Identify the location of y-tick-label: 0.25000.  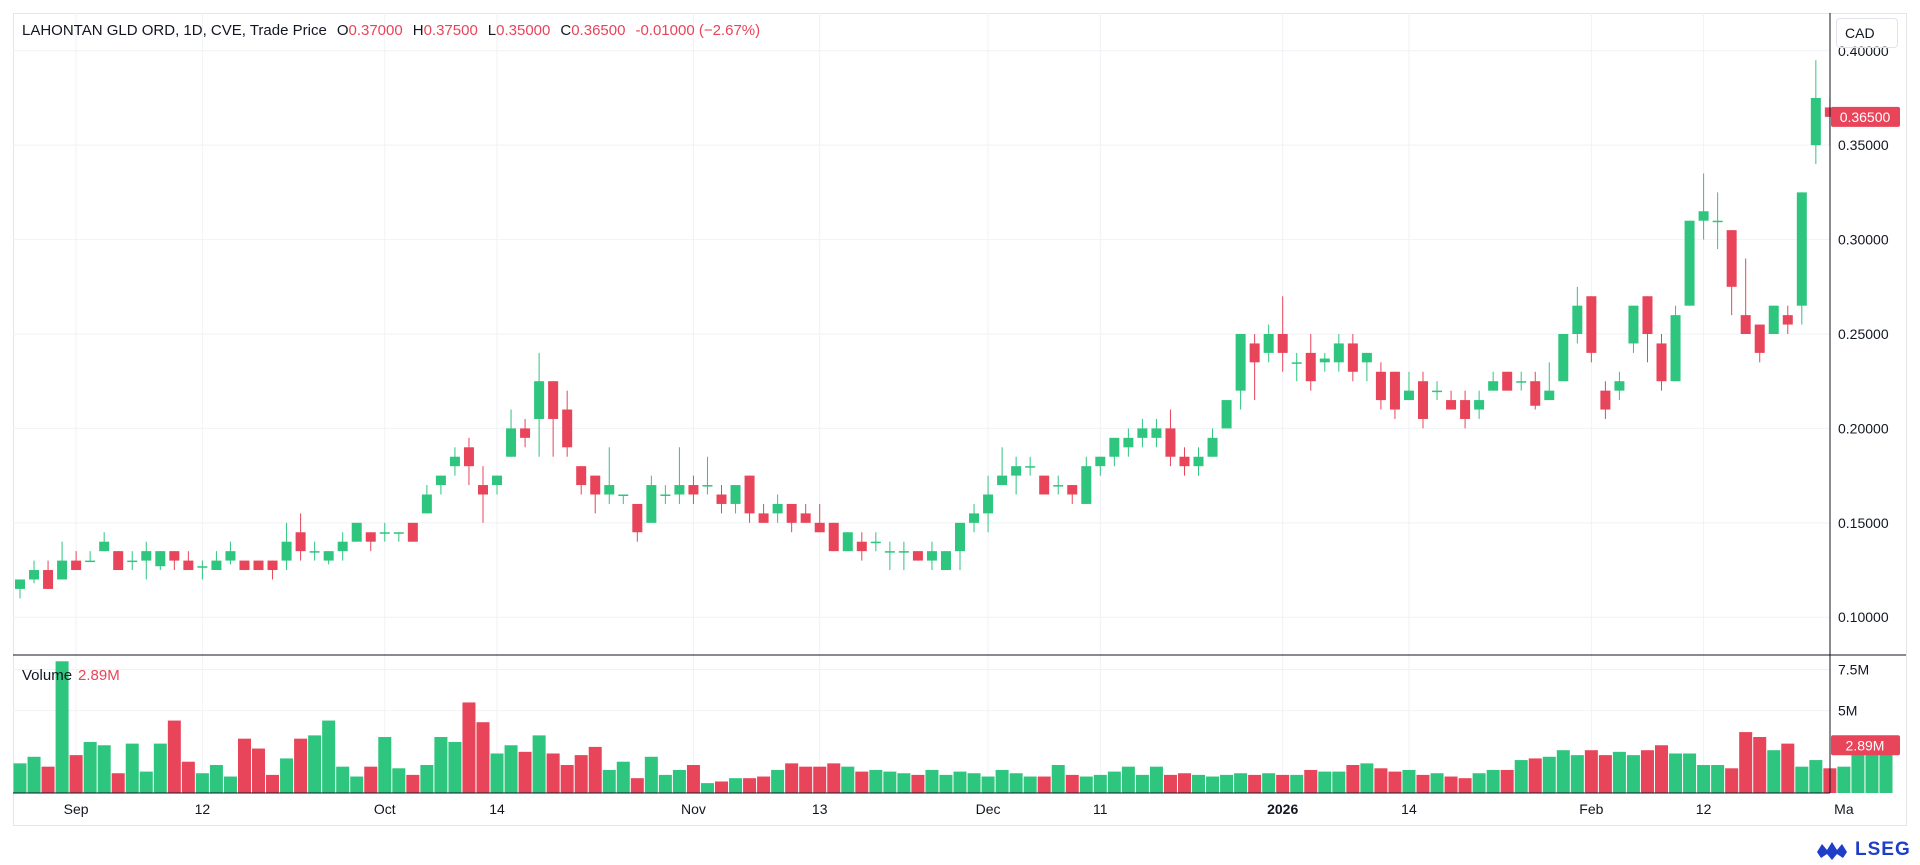
(1863, 334).